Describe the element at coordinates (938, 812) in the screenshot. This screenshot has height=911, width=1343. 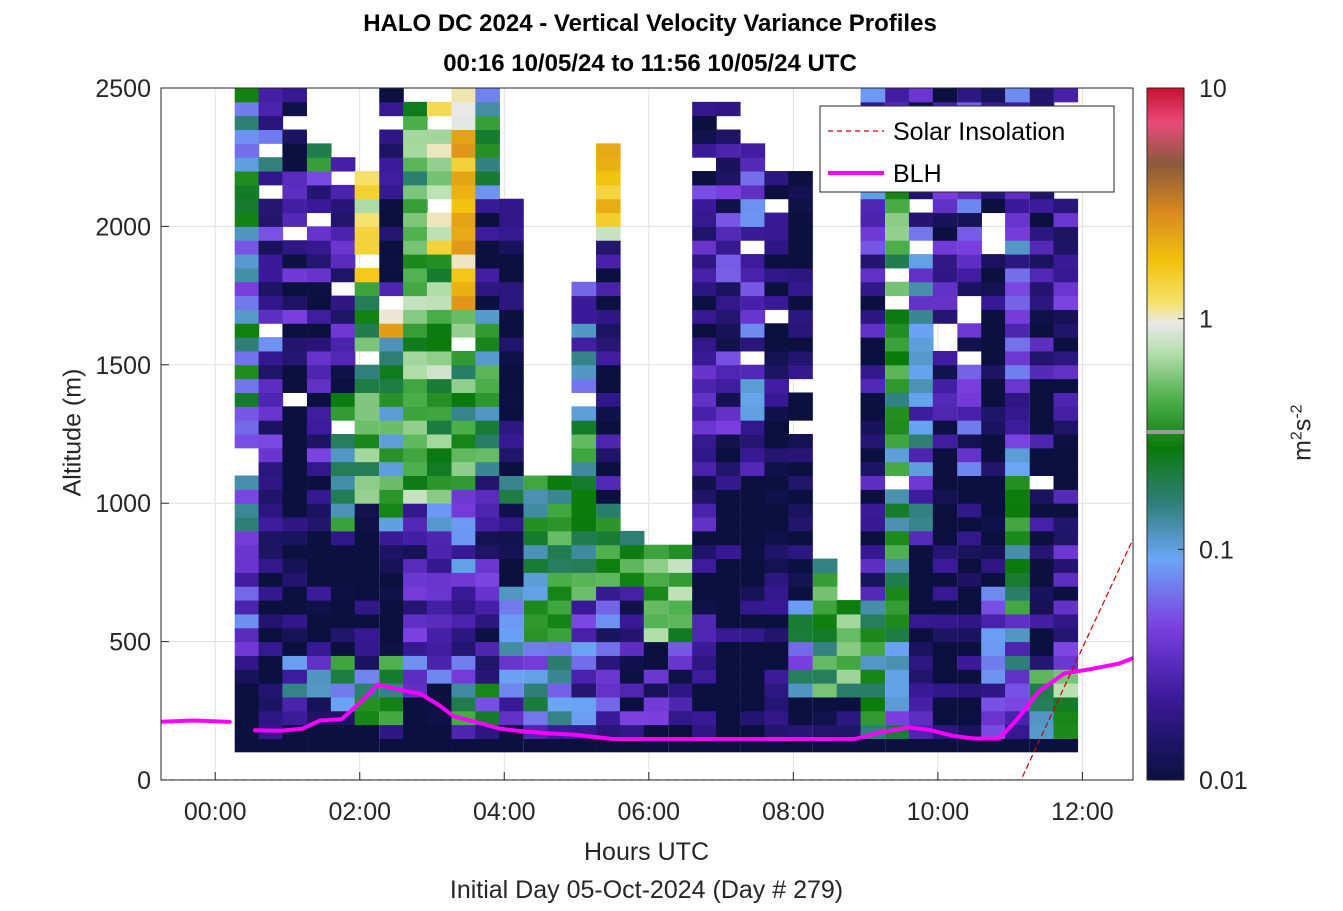
I see `x-tick-label: 10:00` at that location.